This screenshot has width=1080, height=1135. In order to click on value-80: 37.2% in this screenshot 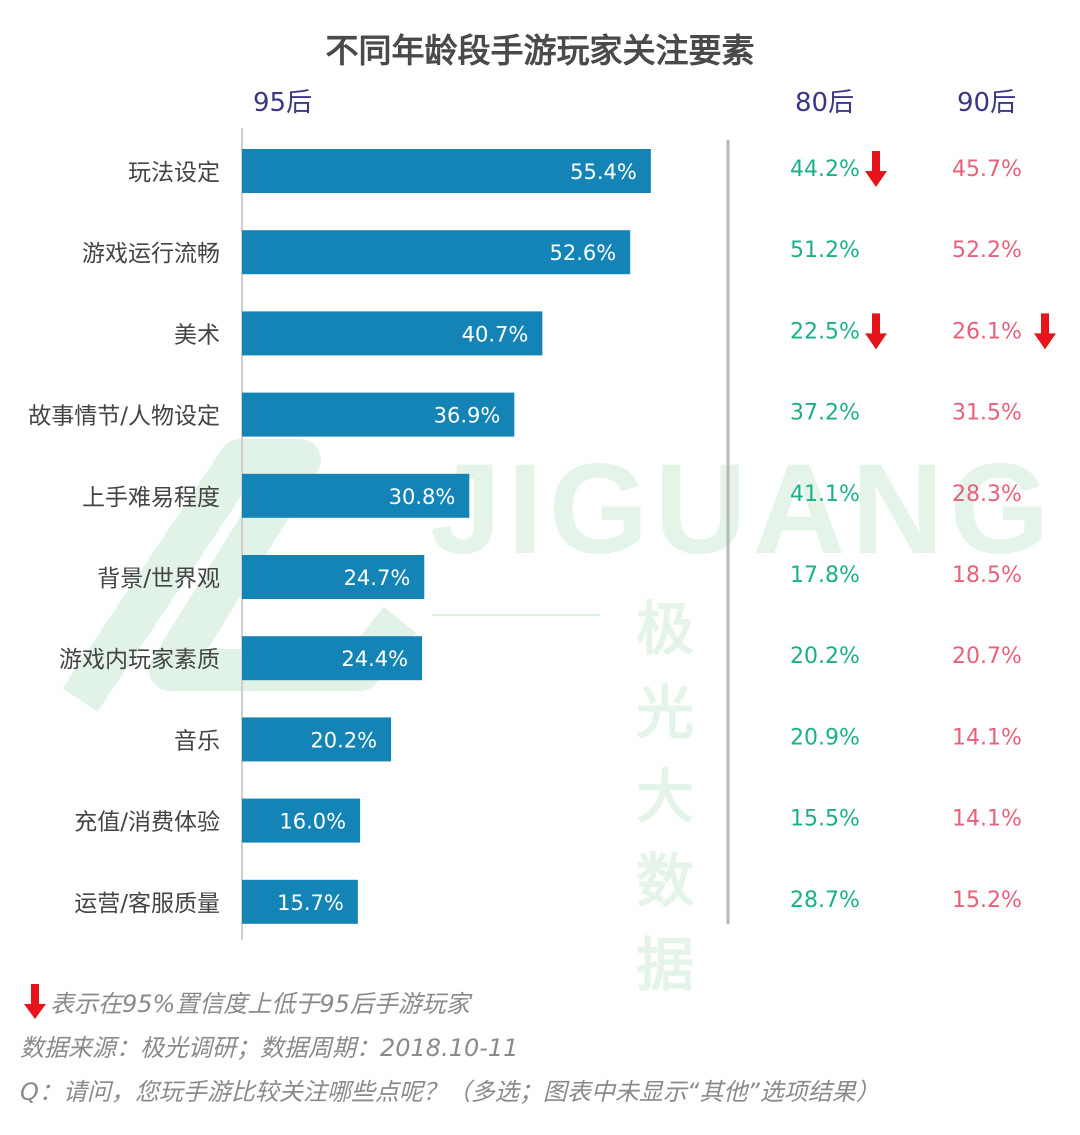, I will do `click(825, 413)`.